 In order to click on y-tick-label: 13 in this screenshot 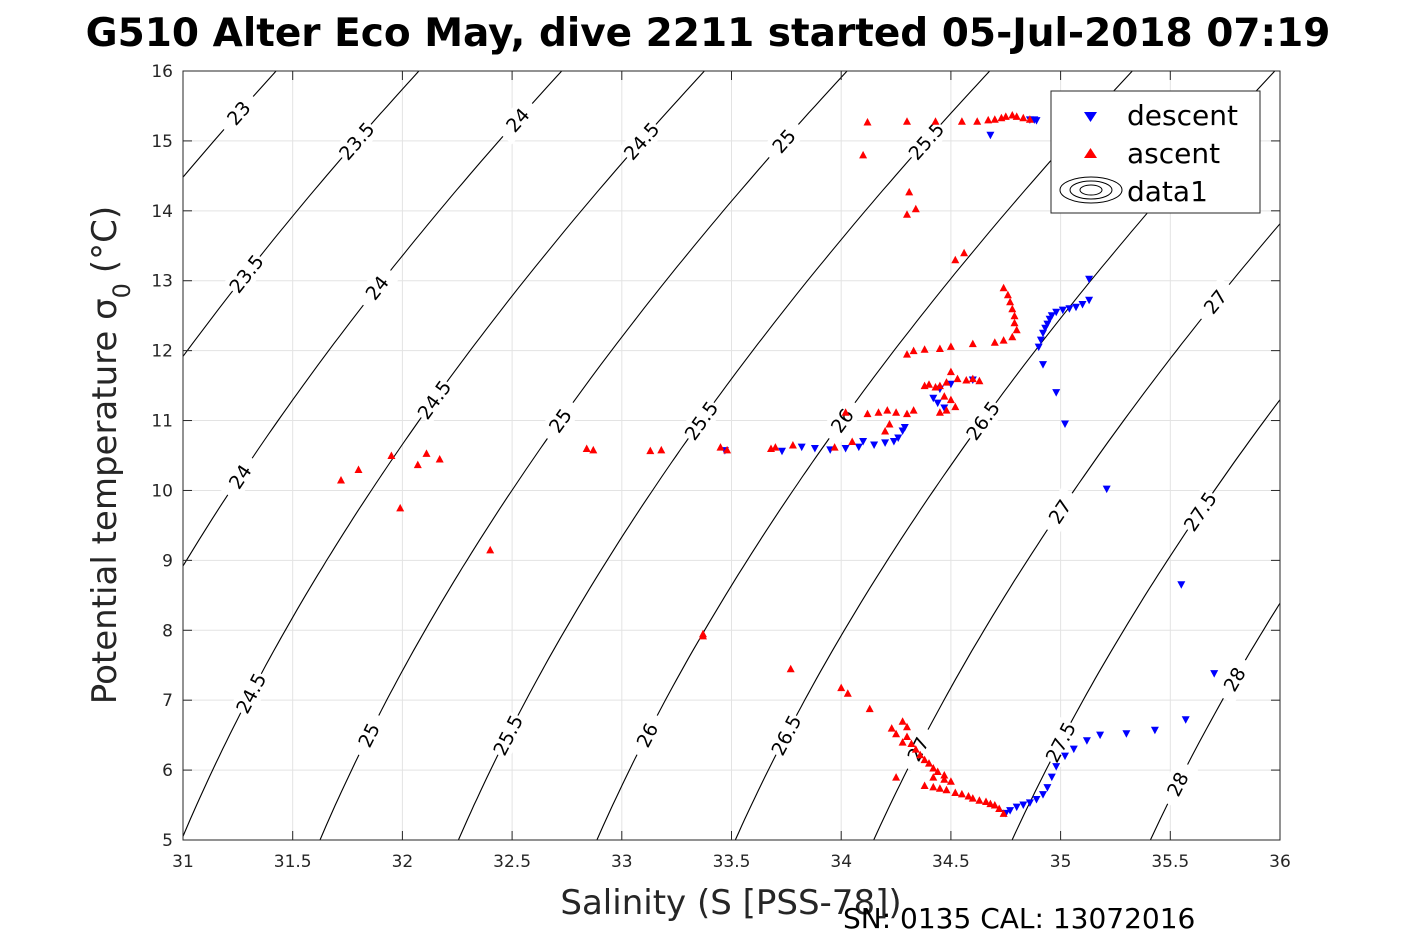, I will do `click(162, 282)`.